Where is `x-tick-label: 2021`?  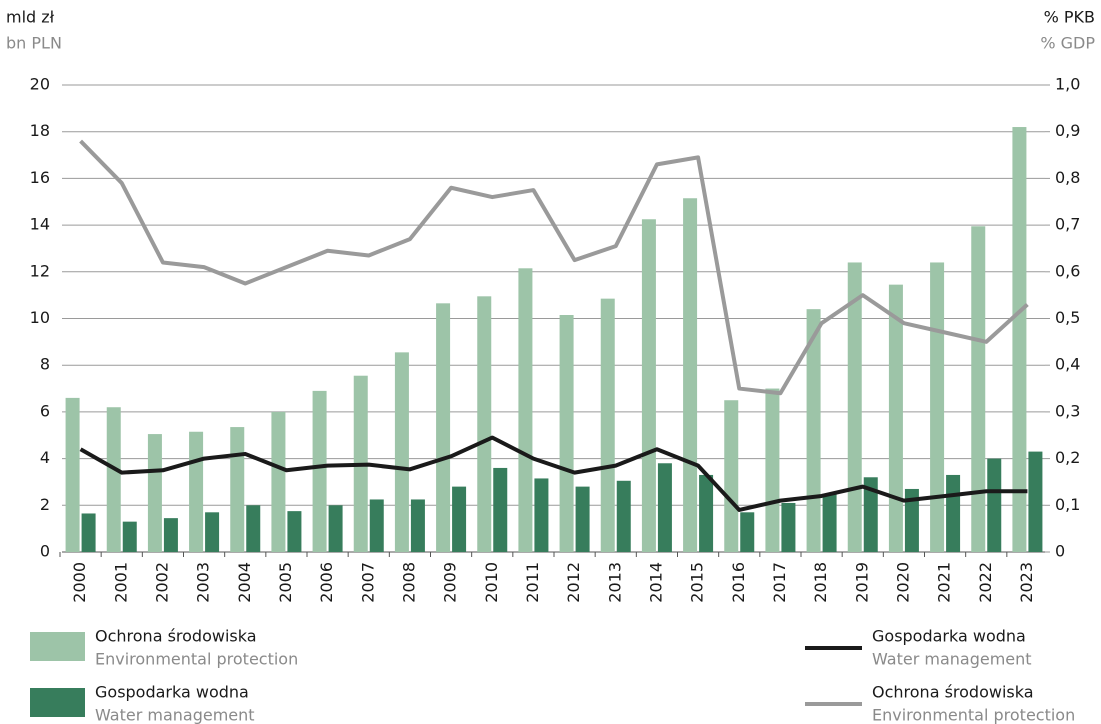
x-tick-label: 2021 is located at coordinates (944, 582).